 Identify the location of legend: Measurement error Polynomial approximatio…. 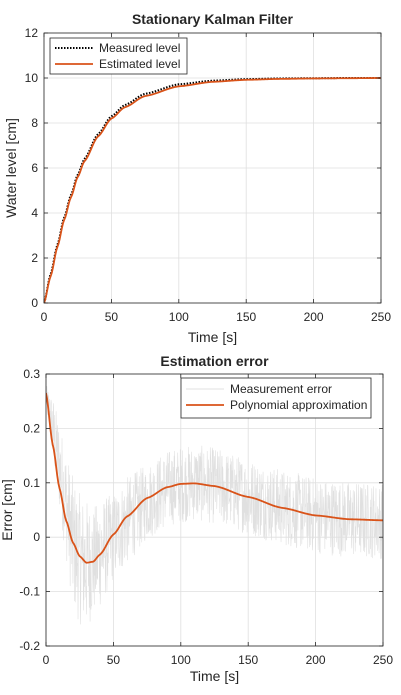
(276, 398).